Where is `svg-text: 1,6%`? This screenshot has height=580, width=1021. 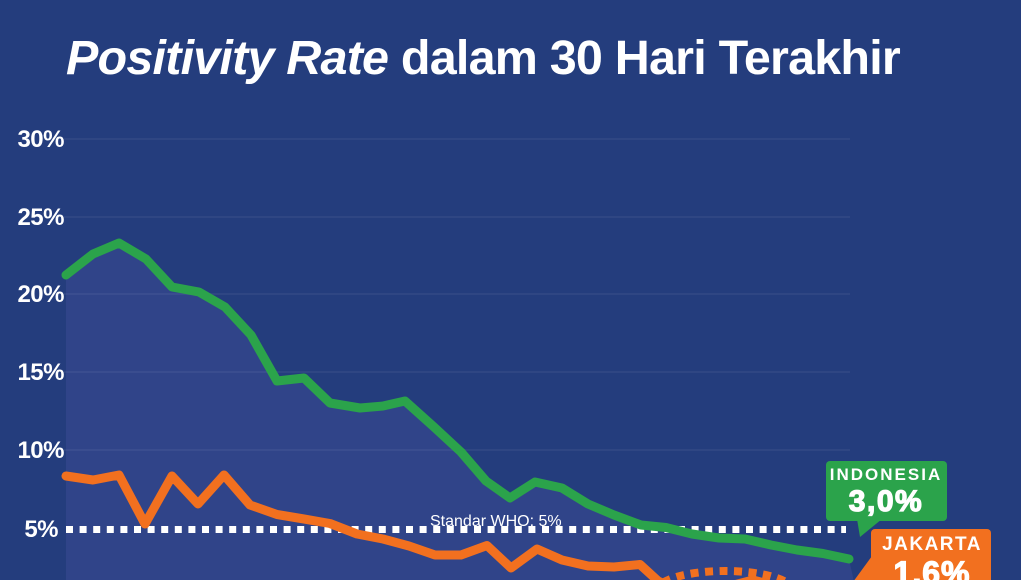 svg-text: 1,6% is located at coordinates (932, 567).